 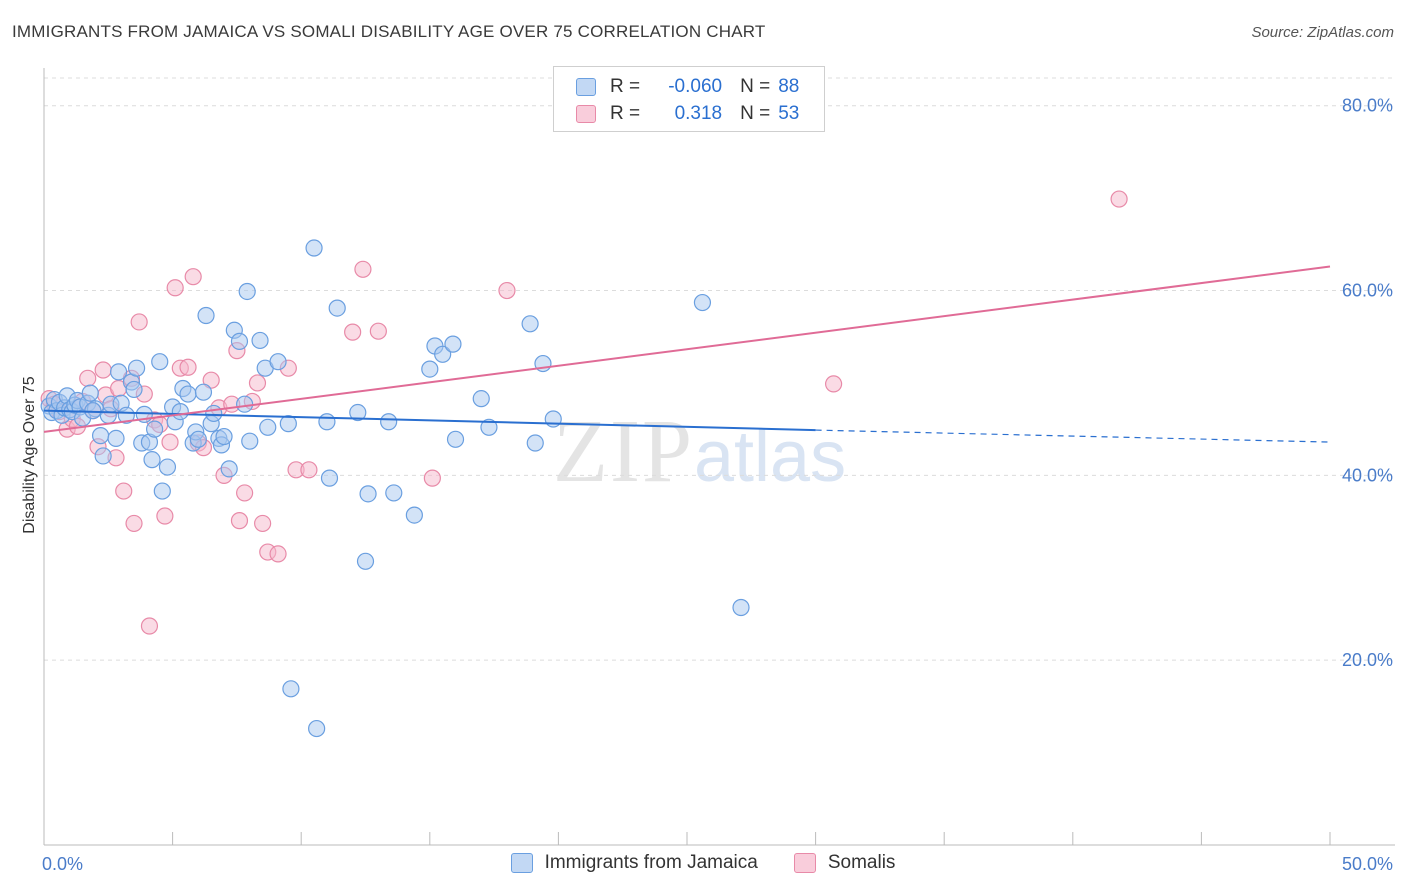 I want to click on y-tick-label: 60.0%, so click(x=1367, y=291).